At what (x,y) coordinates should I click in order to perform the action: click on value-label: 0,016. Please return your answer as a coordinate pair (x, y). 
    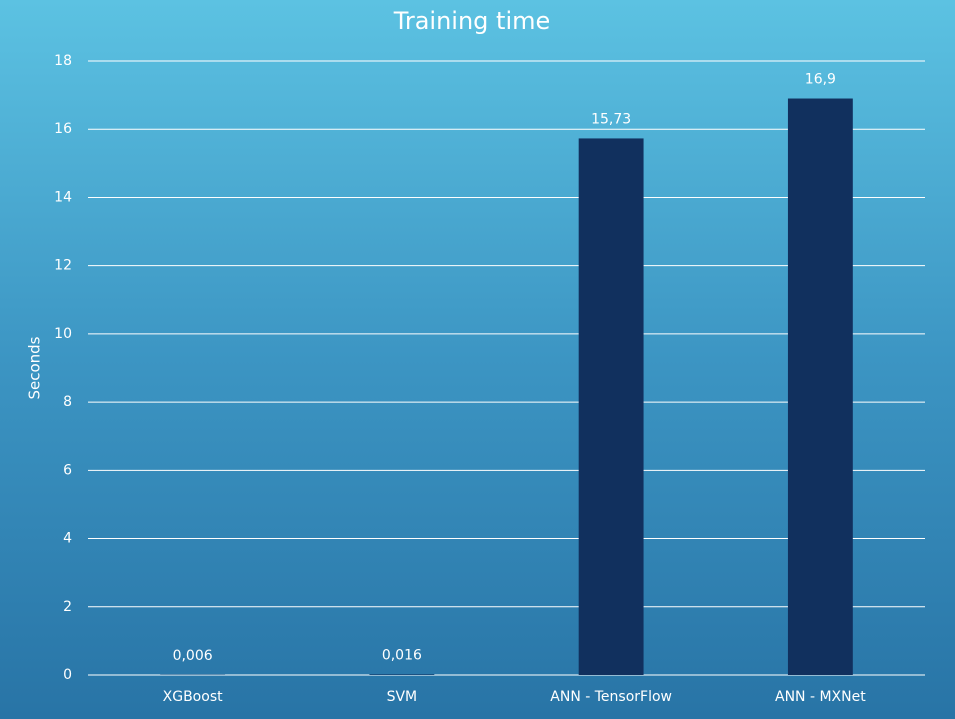
    Looking at the image, I should click on (402, 655).